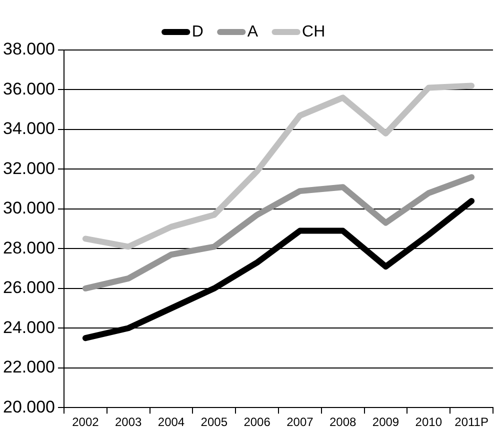 This screenshot has height=432, width=497. I want to click on y-tick-label: 26.000, so click(28, 288).